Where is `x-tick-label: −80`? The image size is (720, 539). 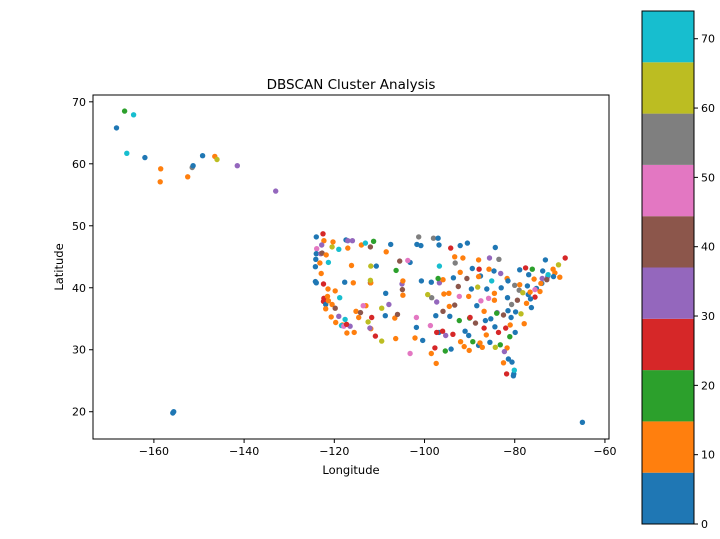 x-tick-label: −80 is located at coordinates (514, 451).